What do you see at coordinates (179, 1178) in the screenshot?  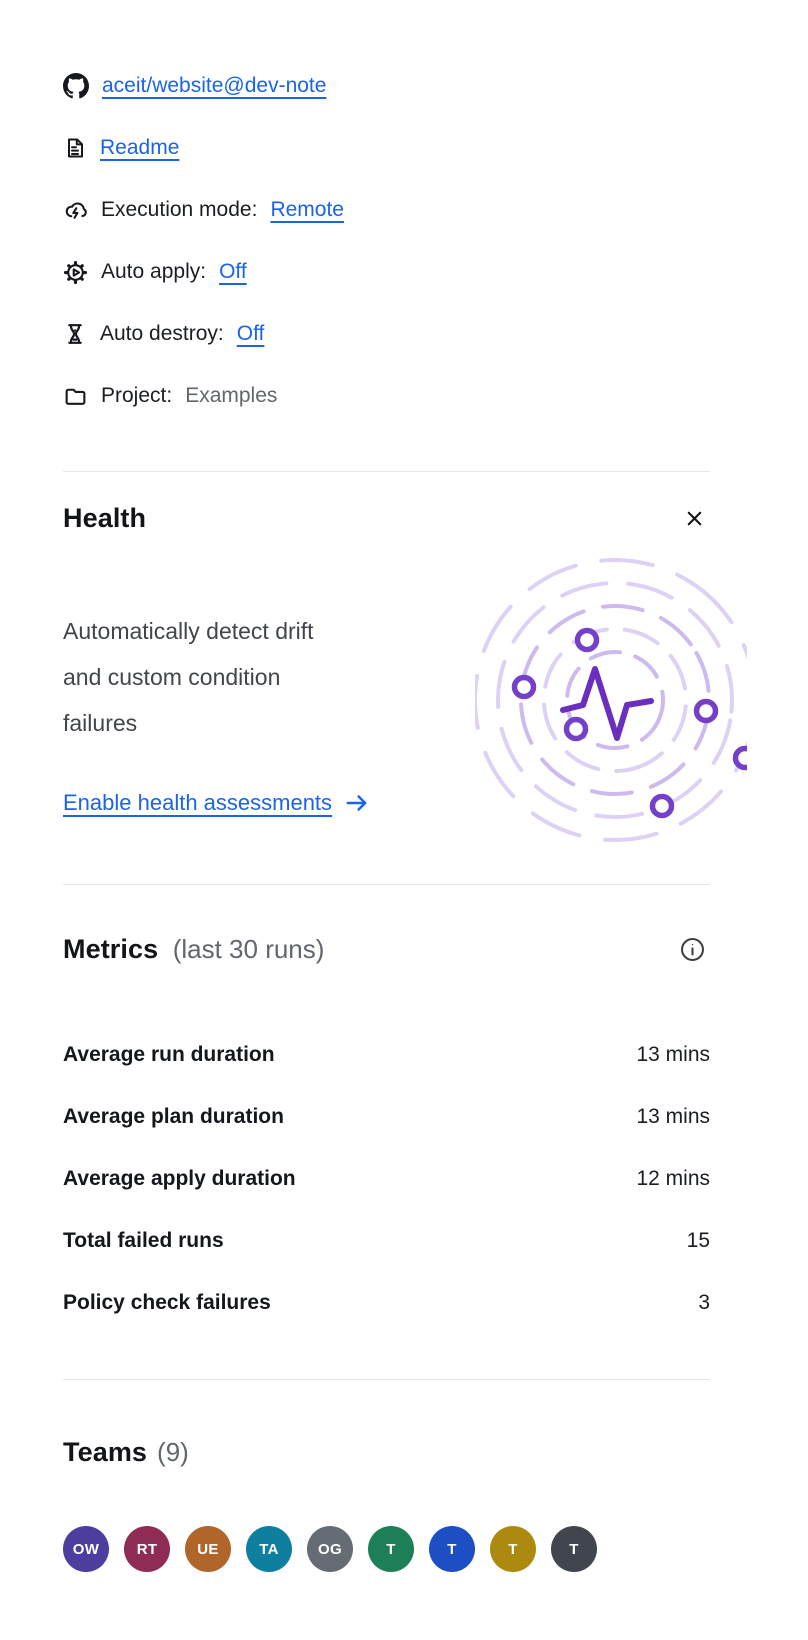 I see `metric-label: Average apply duration` at bounding box center [179, 1178].